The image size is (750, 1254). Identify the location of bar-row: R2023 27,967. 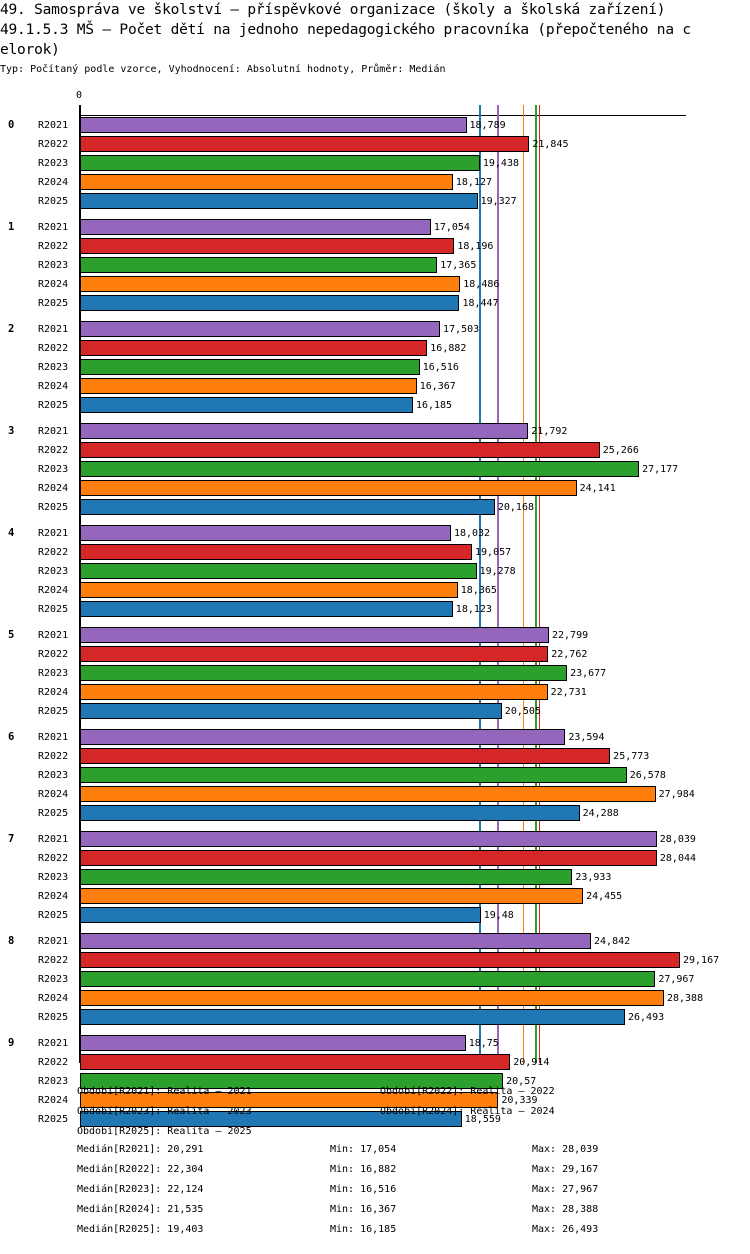
(375, 979).